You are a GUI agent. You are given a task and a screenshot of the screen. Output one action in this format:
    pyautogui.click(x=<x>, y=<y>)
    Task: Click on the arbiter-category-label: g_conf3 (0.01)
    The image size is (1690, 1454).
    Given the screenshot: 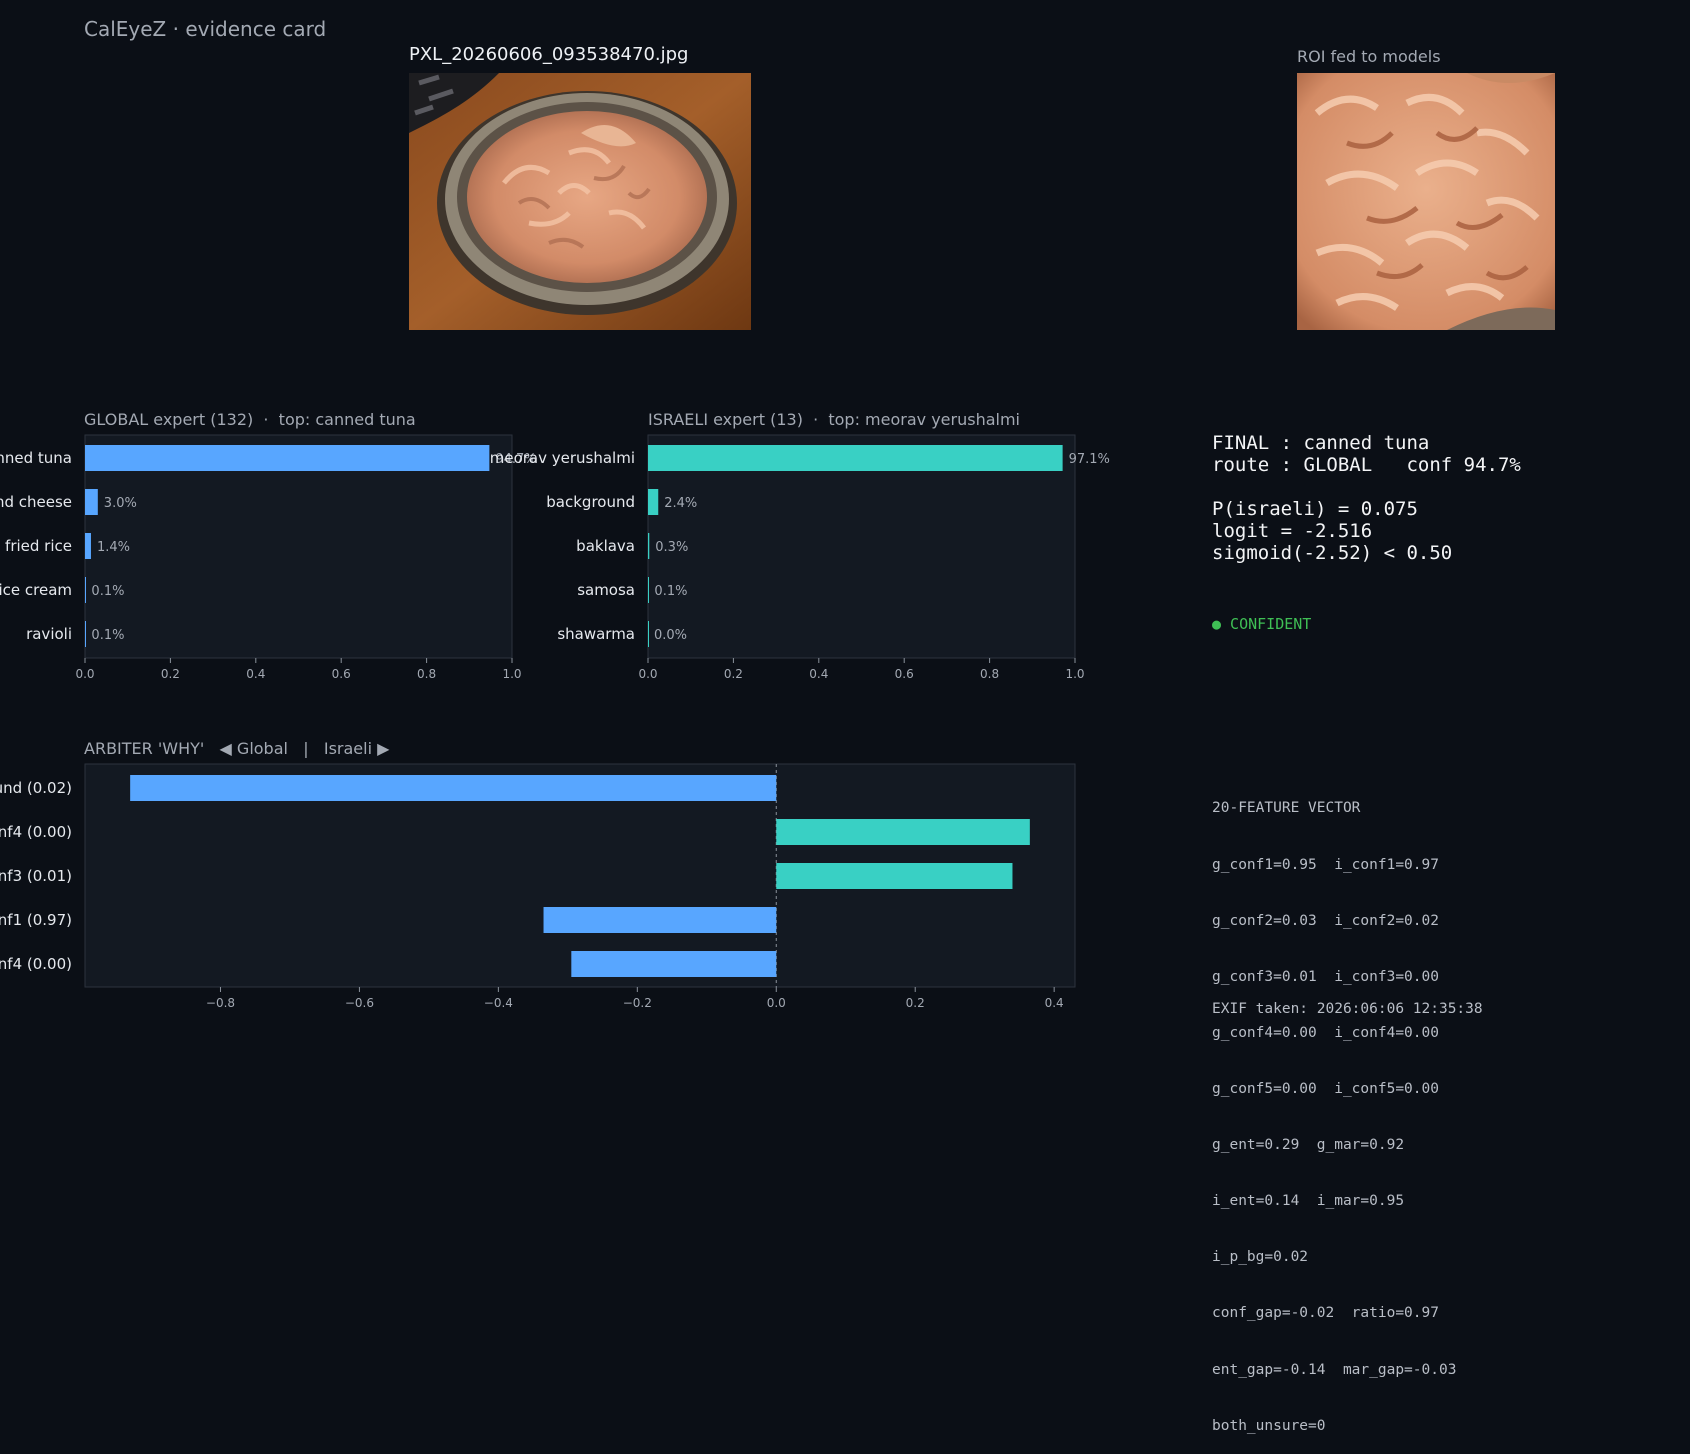 What is the action you would take?
    pyautogui.click(x=36, y=876)
    